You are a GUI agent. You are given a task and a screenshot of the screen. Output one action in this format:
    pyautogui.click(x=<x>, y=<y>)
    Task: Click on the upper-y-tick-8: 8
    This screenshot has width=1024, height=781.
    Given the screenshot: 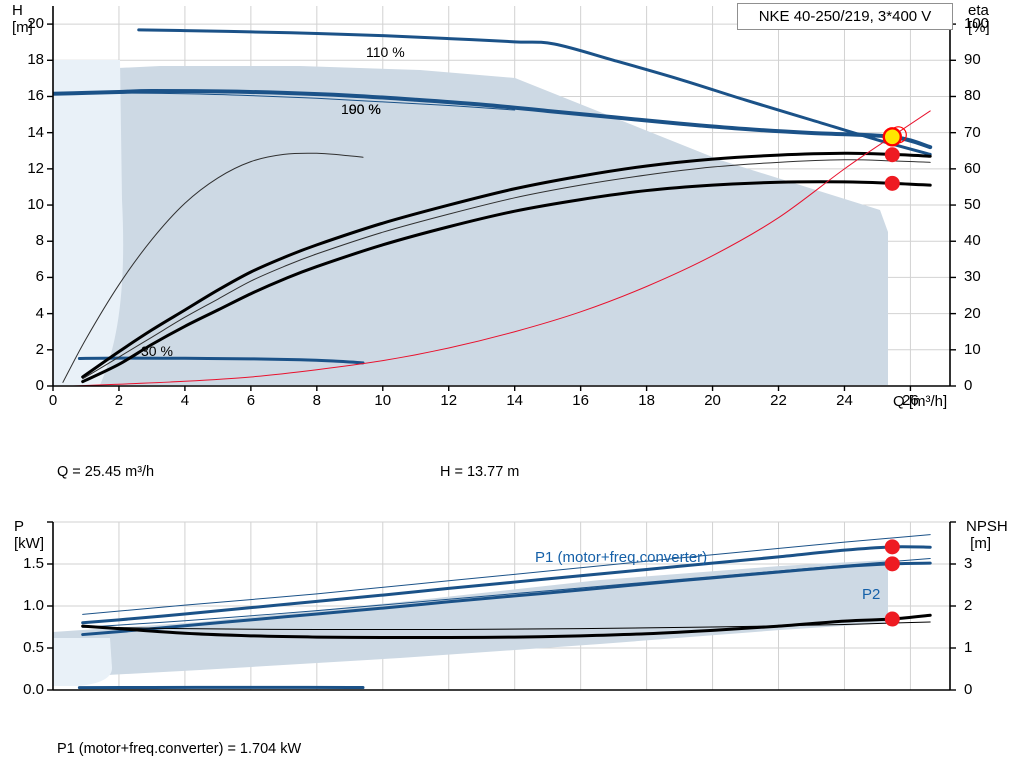 What is the action you would take?
    pyautogui.click(x=39, y=241)
    